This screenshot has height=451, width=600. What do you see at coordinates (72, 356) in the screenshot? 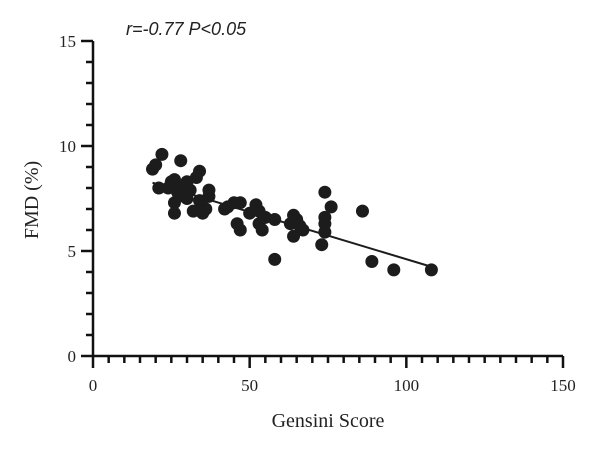
I see `y-tick-label: 0` at bounding box center [72, 356].